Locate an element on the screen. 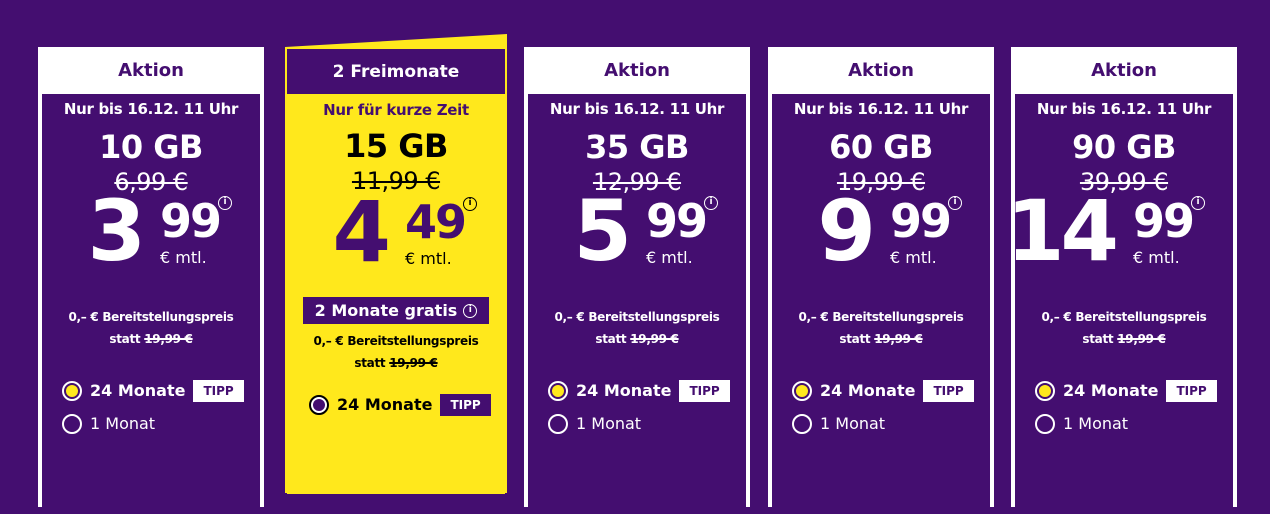 The image size is (1270, 514). old-price: 19,99 € is located at coordinates (881, 182).